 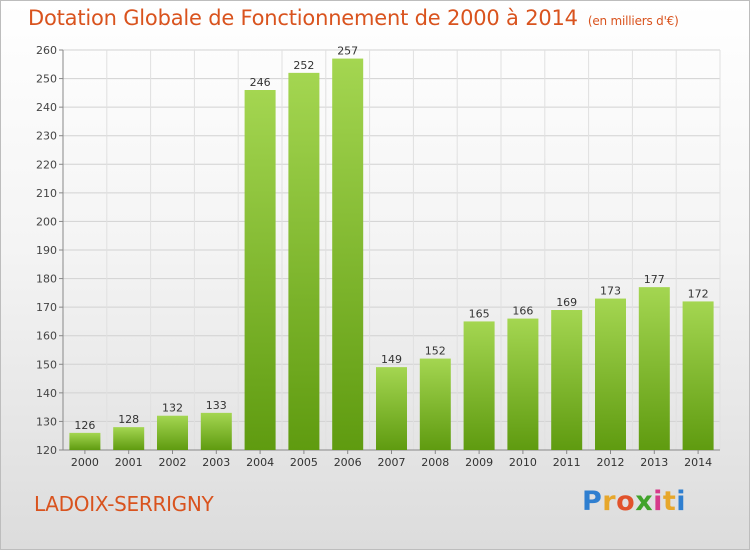 I want to click on bar-2002, so click(x=172, y=432).